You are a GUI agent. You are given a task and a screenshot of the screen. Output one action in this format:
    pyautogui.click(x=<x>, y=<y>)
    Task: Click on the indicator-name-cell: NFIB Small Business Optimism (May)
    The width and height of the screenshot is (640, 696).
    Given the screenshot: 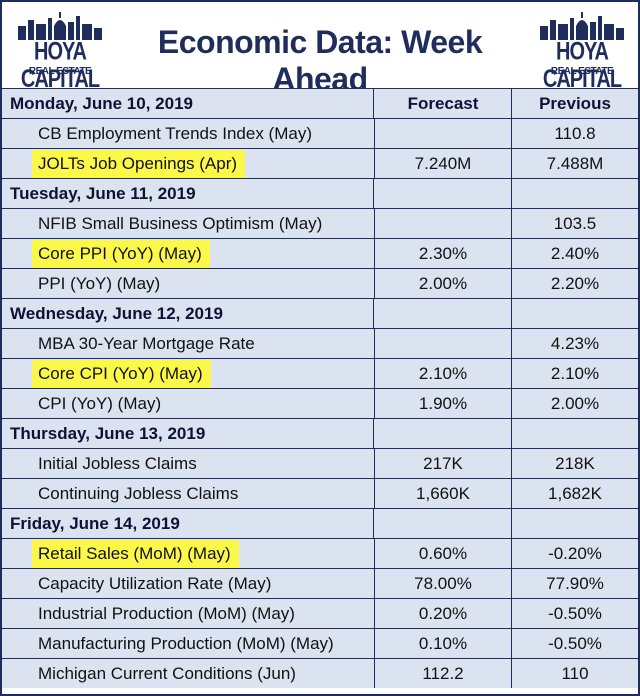 What is the action you would take?
    pyautogui.click(x=188, y=223)
    